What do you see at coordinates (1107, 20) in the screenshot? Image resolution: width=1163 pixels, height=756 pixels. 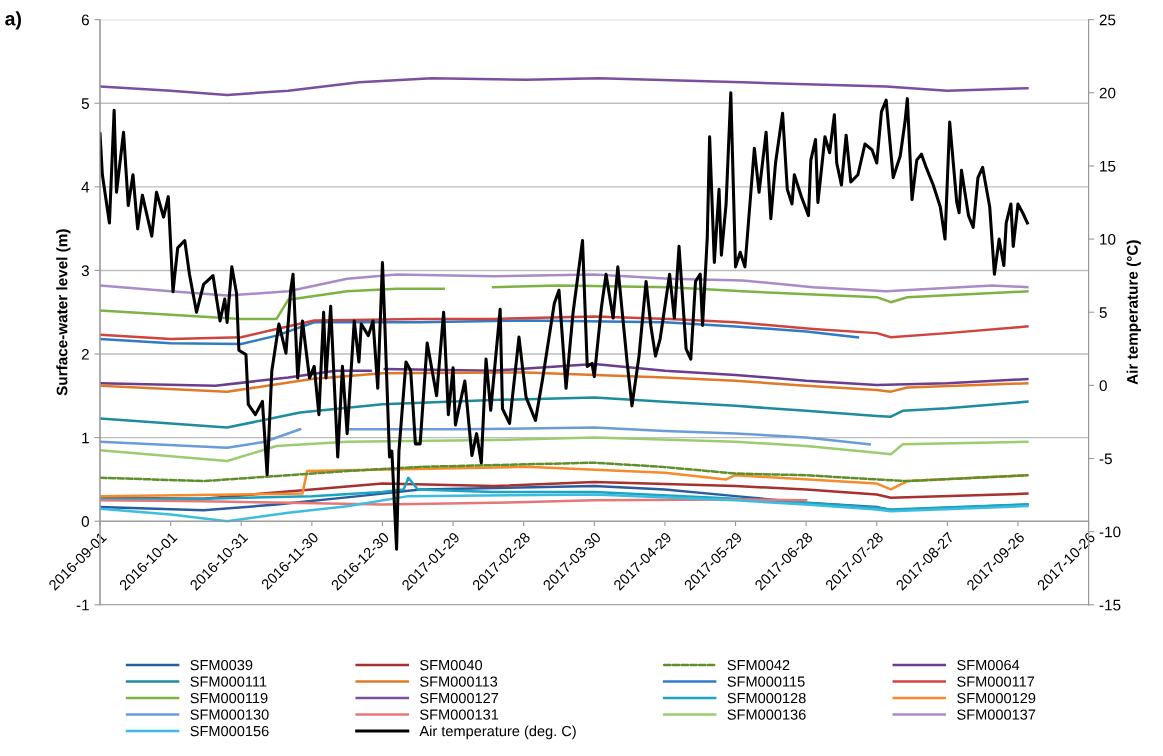 I see `y2-tick-label: 25` at bounding box center [1107, 20].